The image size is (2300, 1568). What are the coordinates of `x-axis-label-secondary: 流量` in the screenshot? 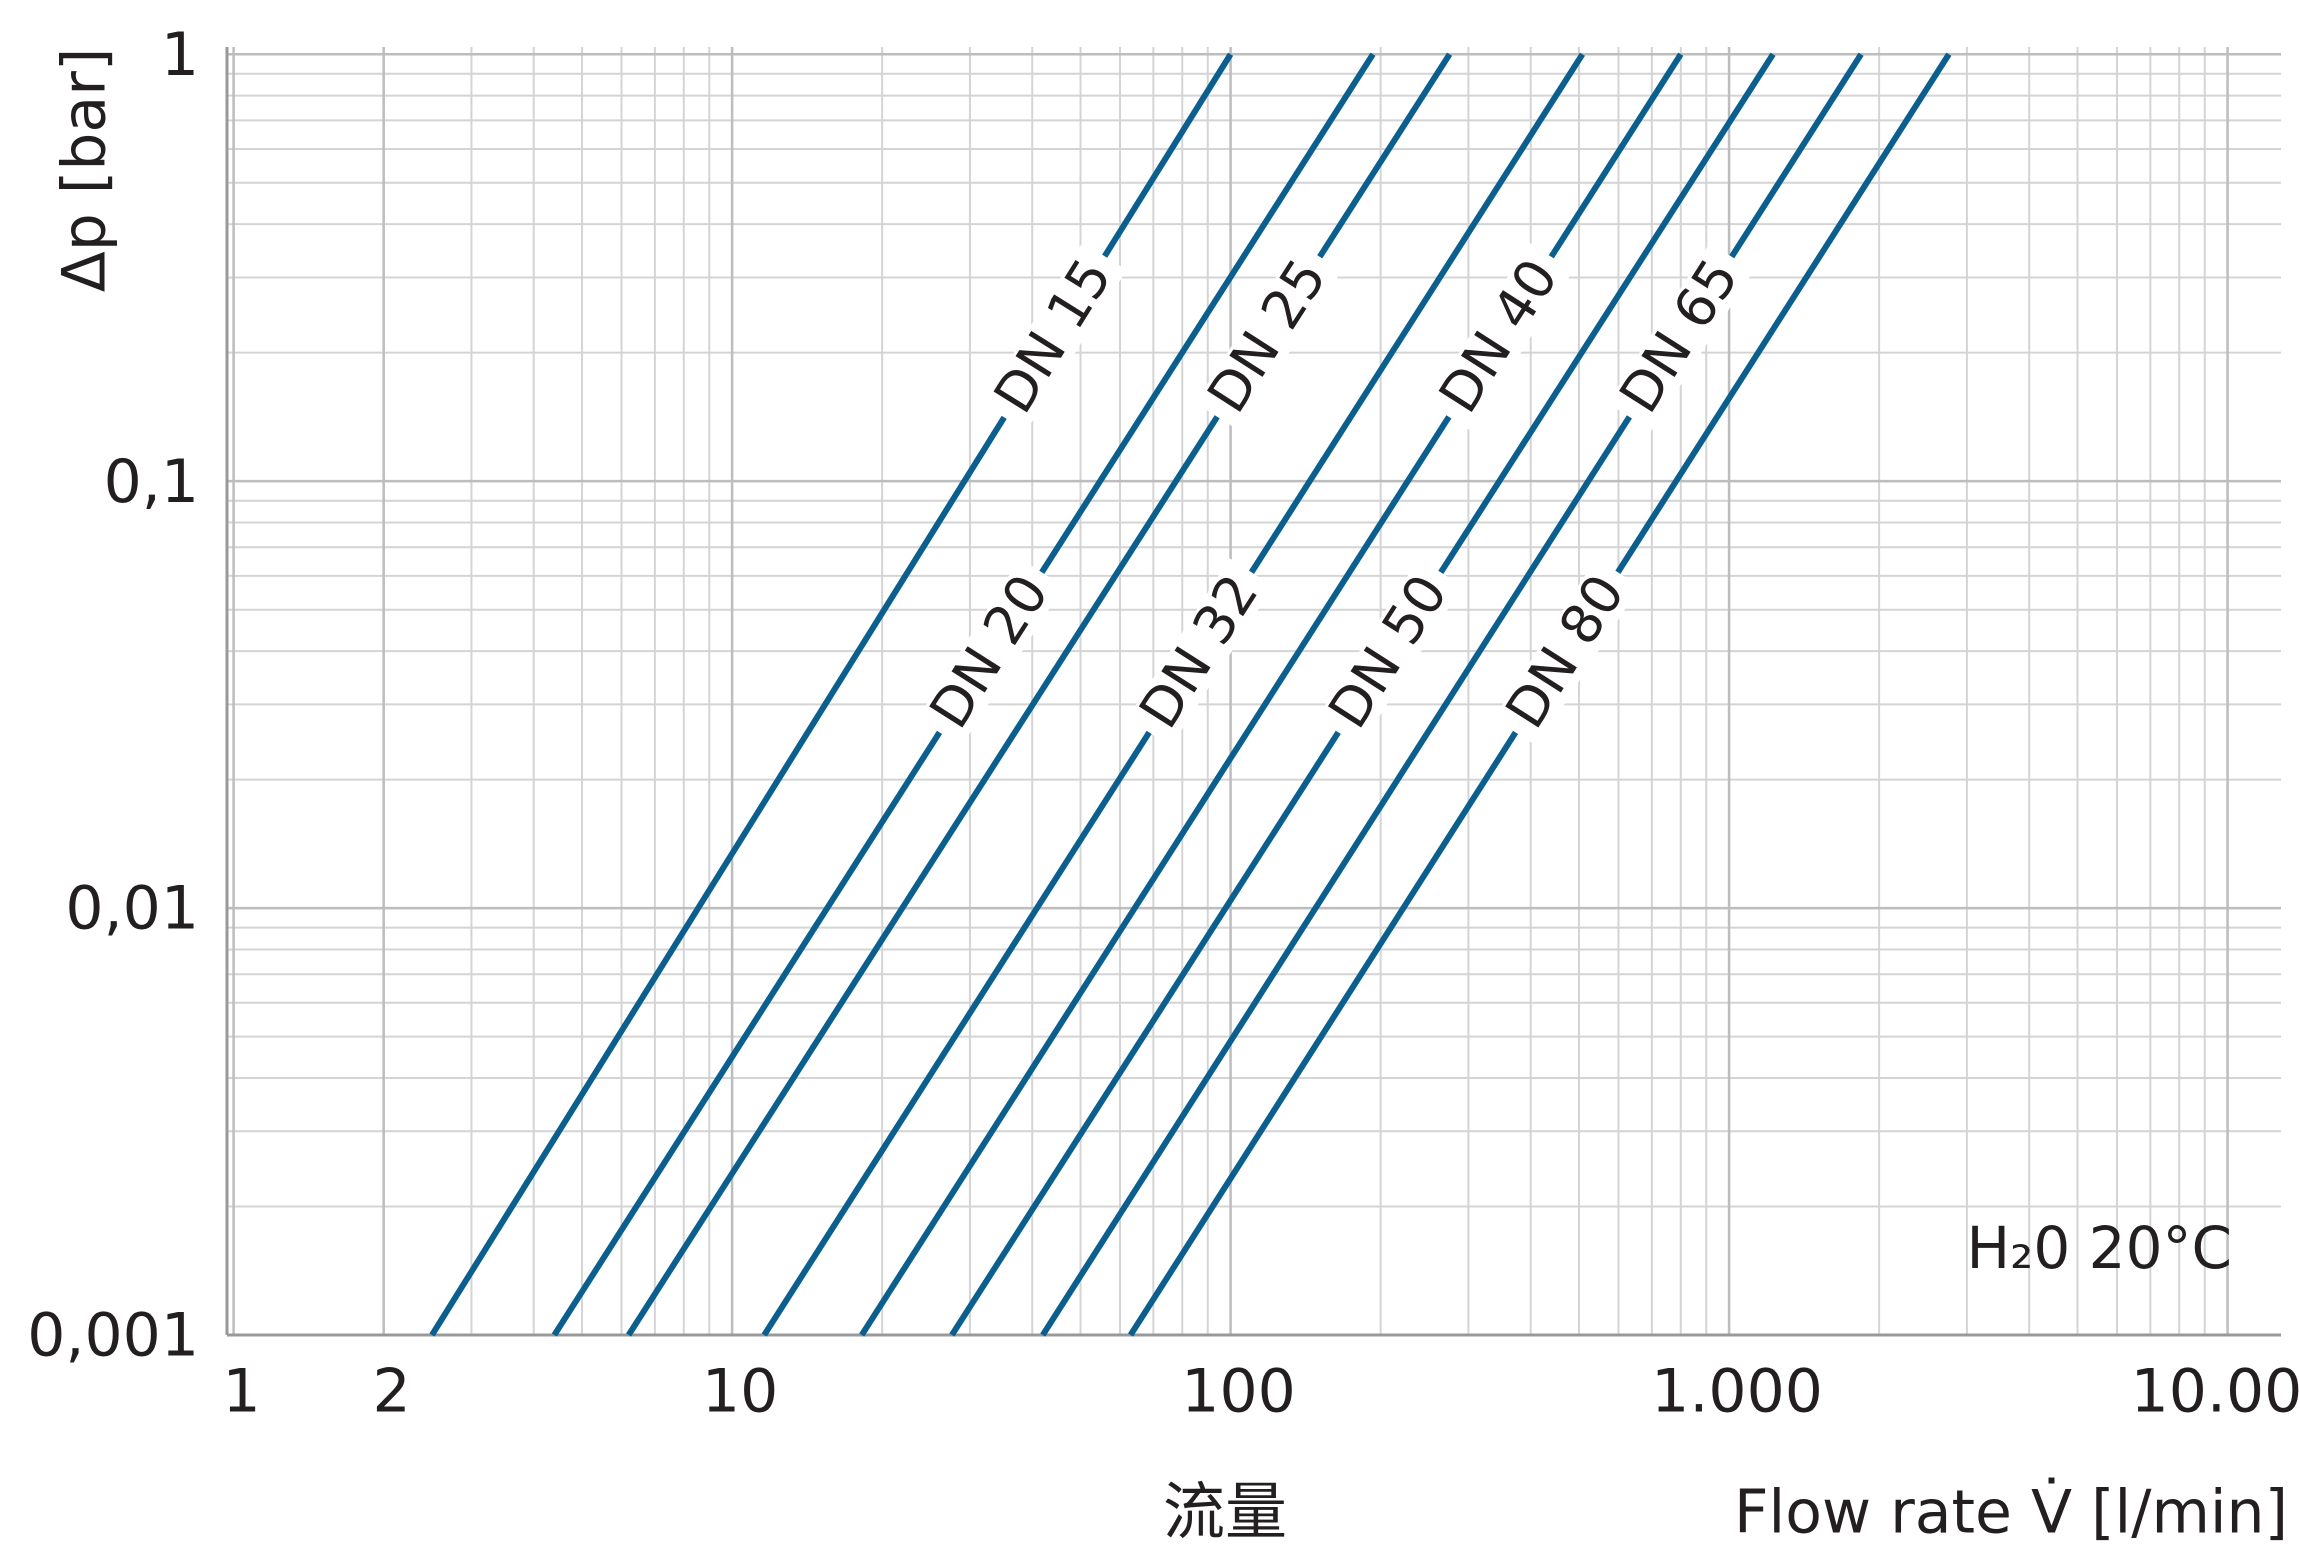 It's located at (1225, 1511).